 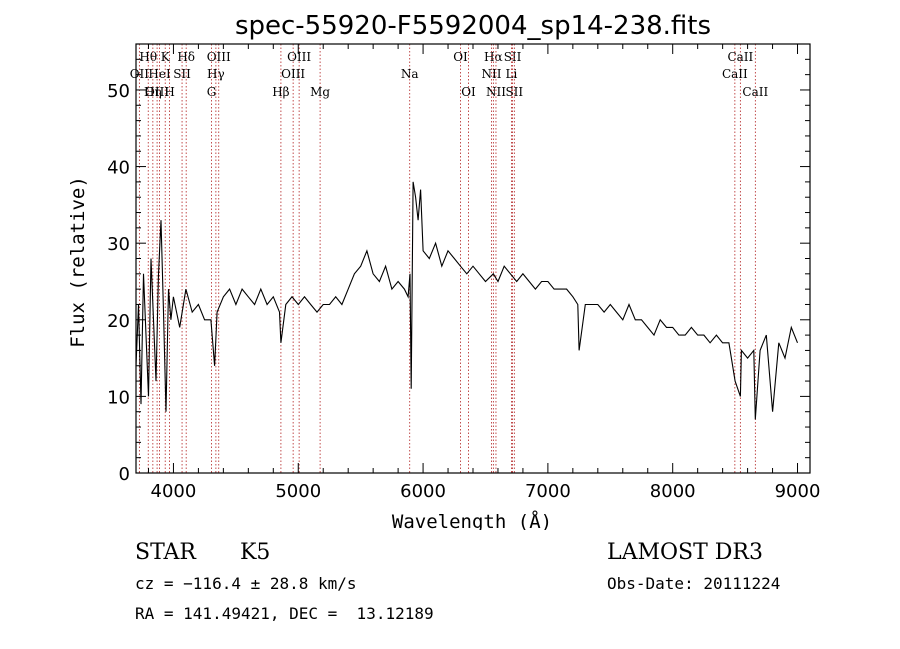 What do you see at coordinates (255, 552) in the screenshot?
I see `object-subclass: K5` at bounding box center [255, 552].